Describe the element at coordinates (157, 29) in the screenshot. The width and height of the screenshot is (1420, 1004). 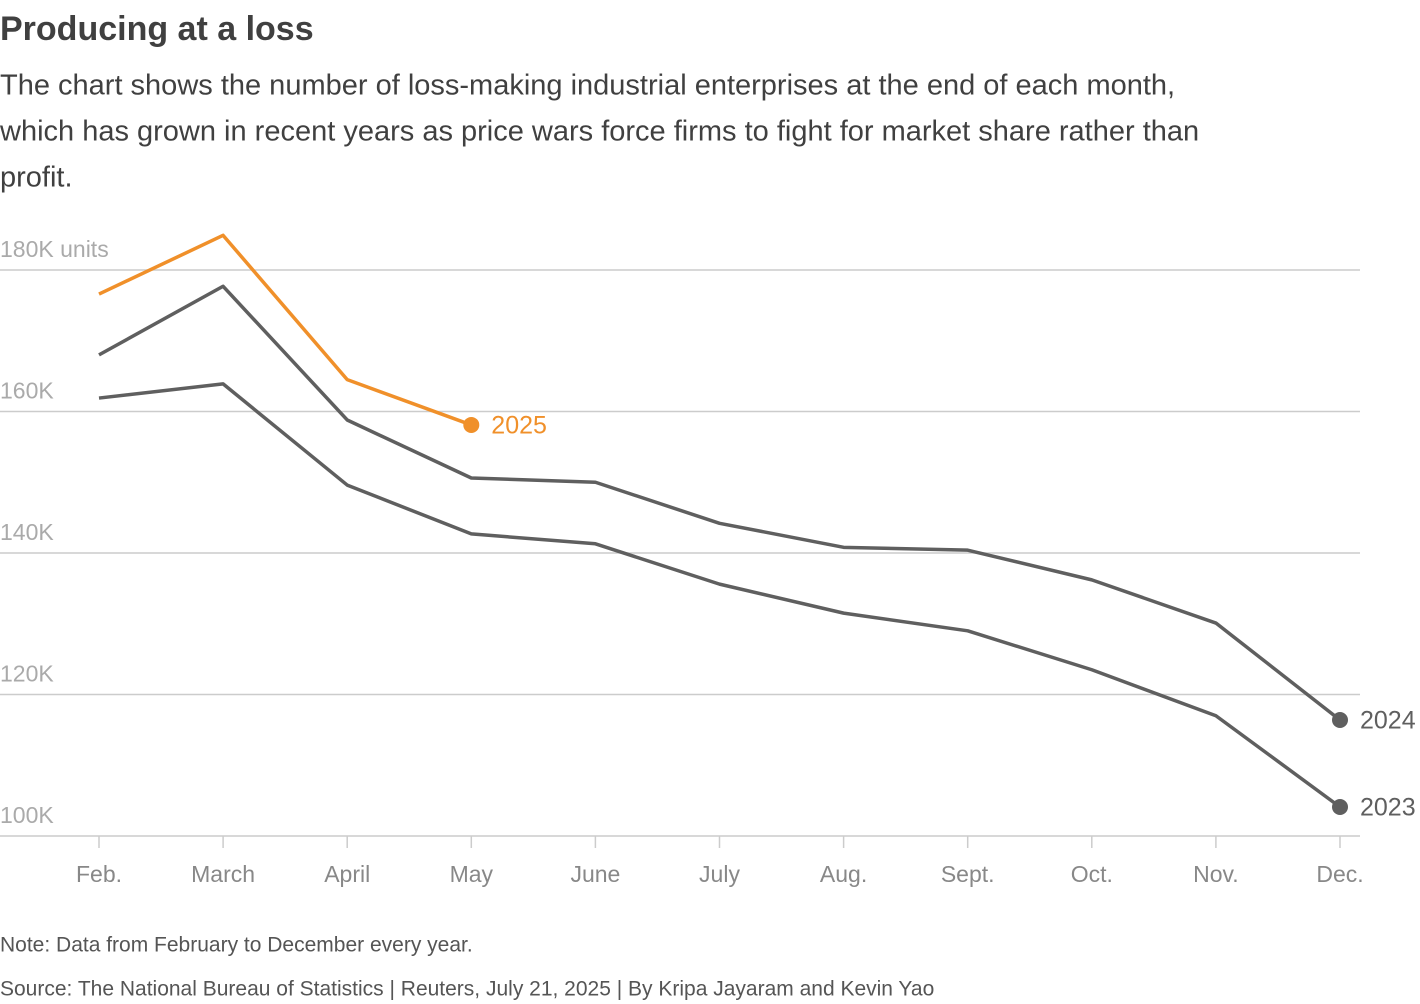
I see `chart-title: Producing at a loss` at that location.